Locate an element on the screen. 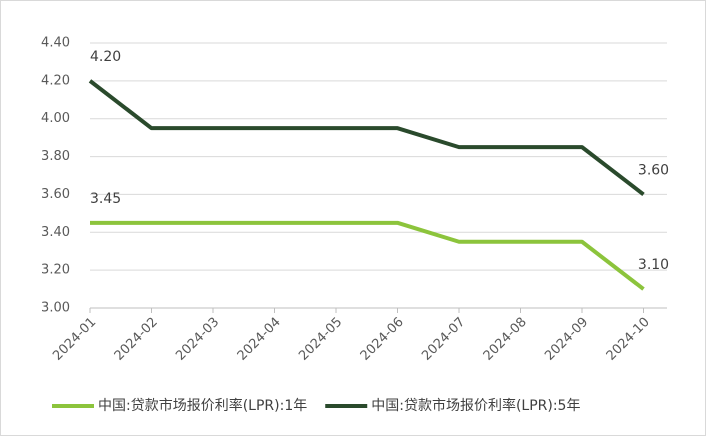  y-tick-label: 4.00 is located at coordinates (55, 118).